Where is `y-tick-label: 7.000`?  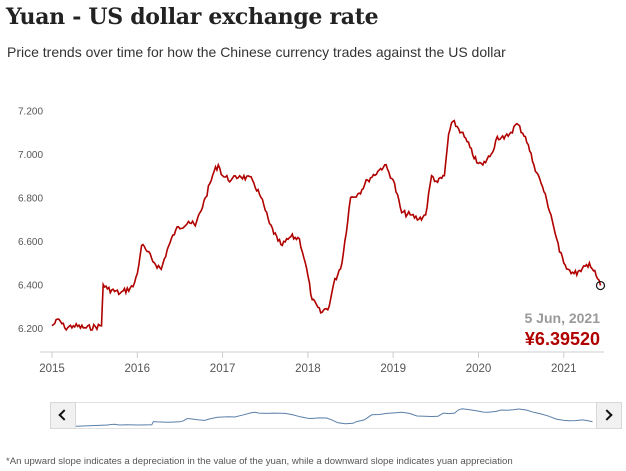
y-tick-label: 7.000 is located at coordinates (30, 155).